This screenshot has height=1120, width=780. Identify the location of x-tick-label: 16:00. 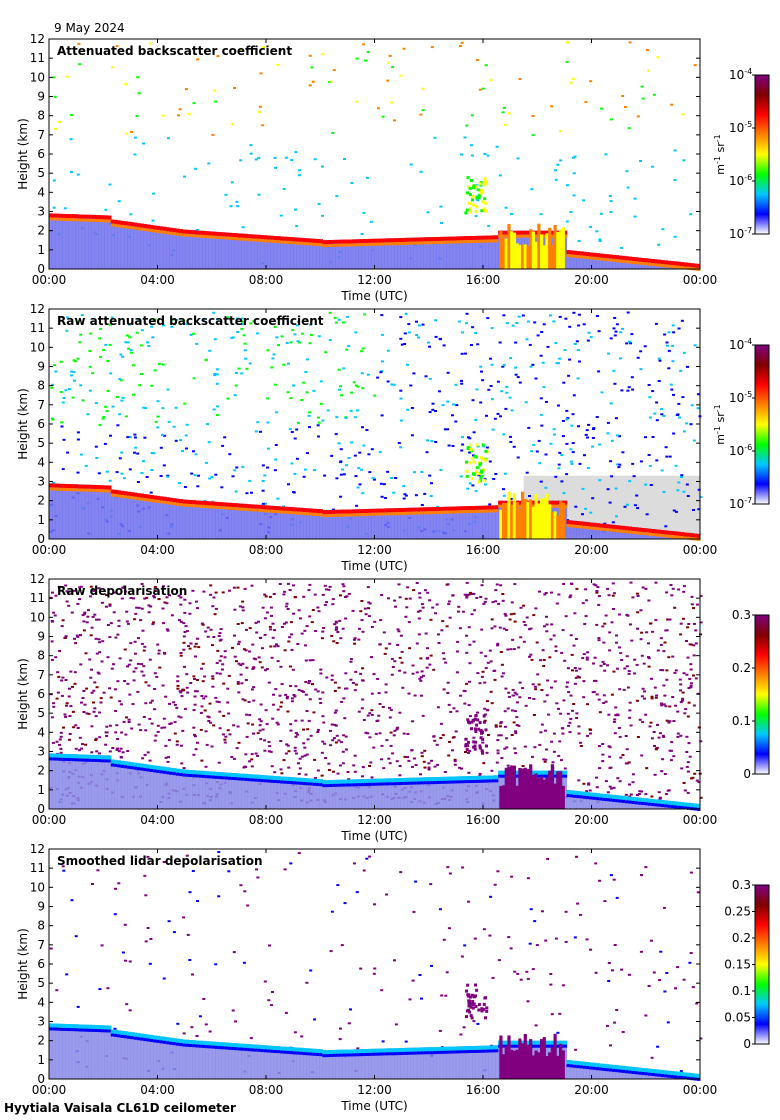
(483, 550).